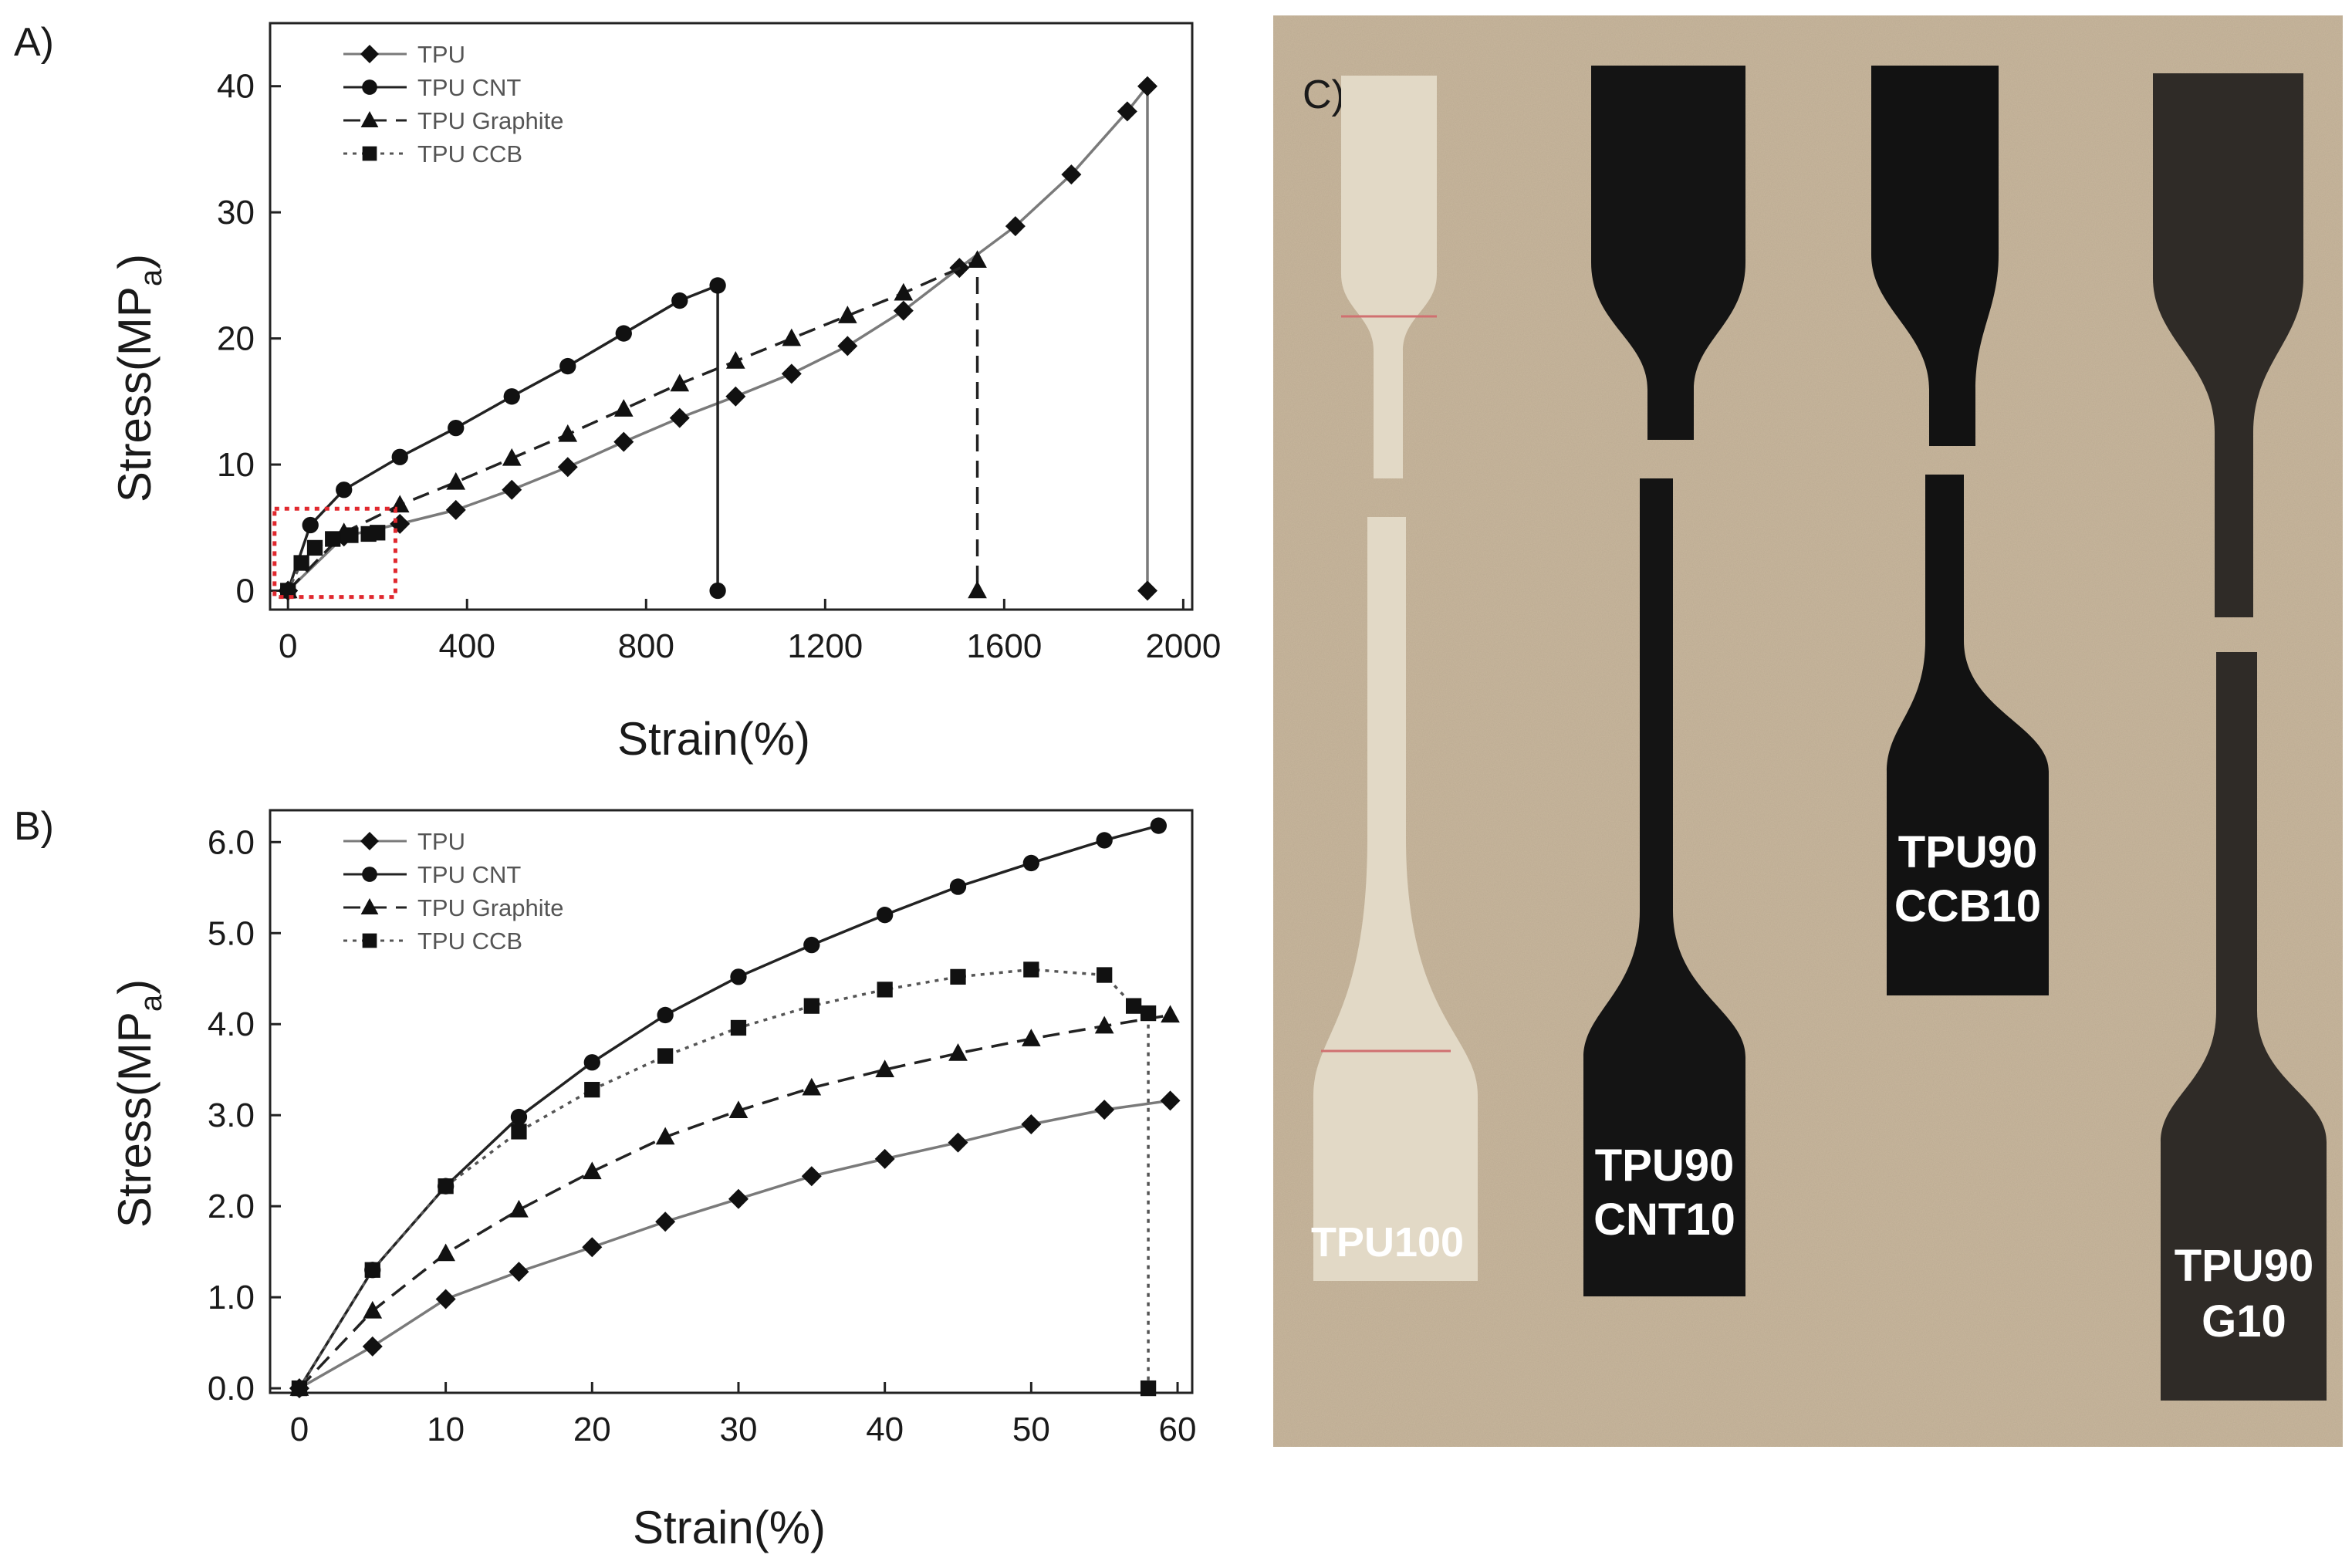  What do you see at coordinates (502, 438) in the screenshot?
I see `series-tpu-cnt` at bounding box center [502, 438].